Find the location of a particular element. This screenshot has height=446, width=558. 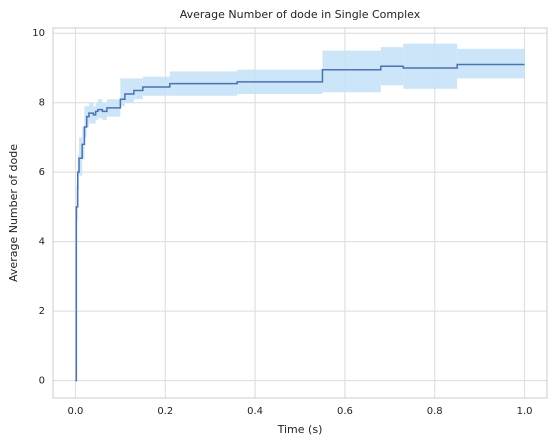

y-tick-label: 4 is located at coordinates (42, 242).